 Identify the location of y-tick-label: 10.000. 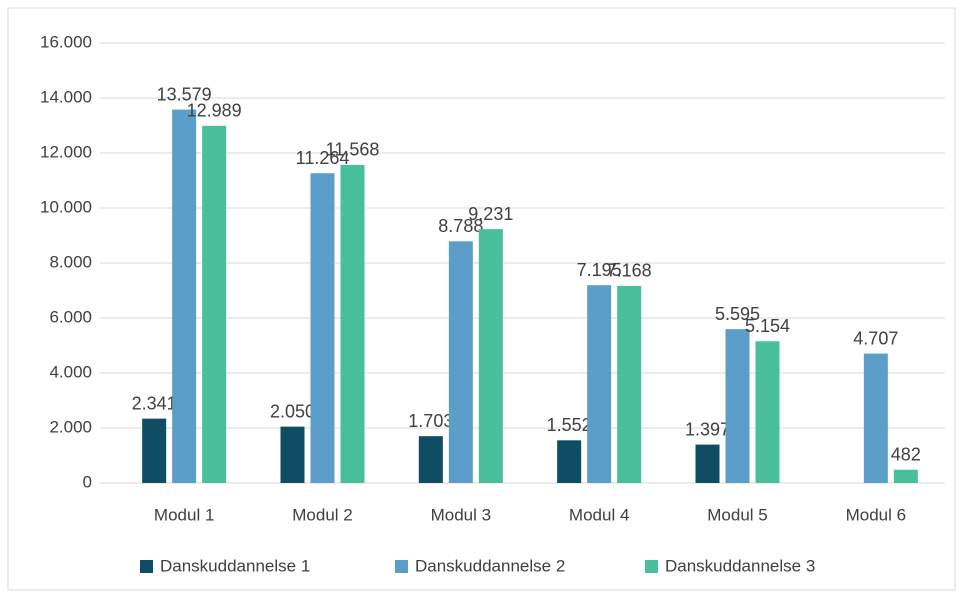
(66, 206).